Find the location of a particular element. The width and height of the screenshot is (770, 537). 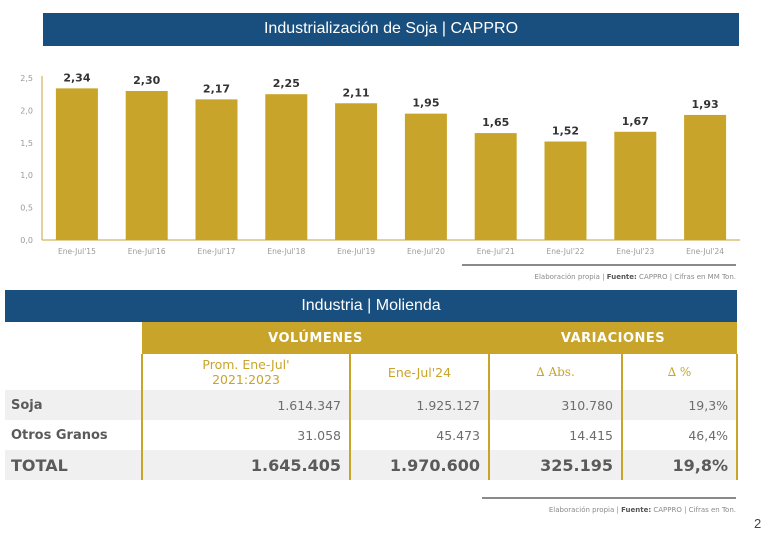

cell-delta-abs: 325.195 is located at coordinates (556, 465).